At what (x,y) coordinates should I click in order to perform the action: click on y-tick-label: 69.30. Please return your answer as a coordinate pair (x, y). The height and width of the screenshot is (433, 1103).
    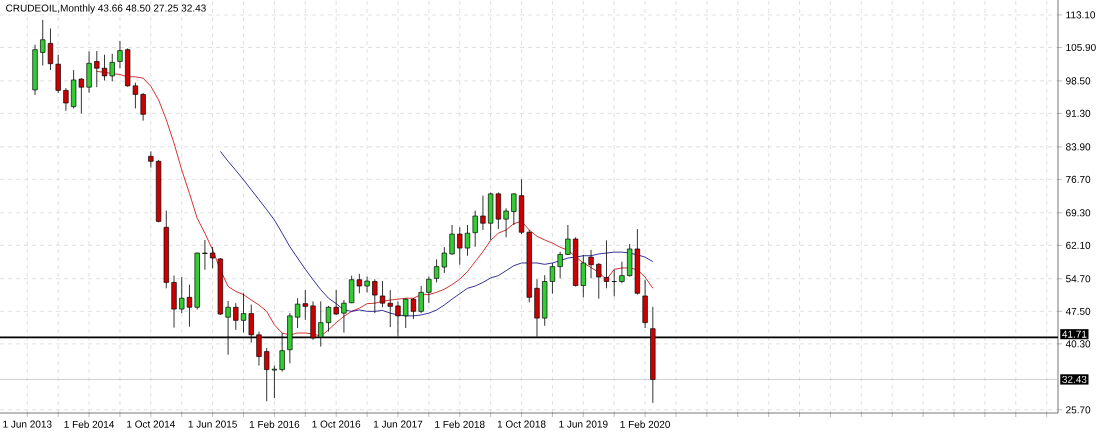
    Looking at the image, I should click on (1078, 213).